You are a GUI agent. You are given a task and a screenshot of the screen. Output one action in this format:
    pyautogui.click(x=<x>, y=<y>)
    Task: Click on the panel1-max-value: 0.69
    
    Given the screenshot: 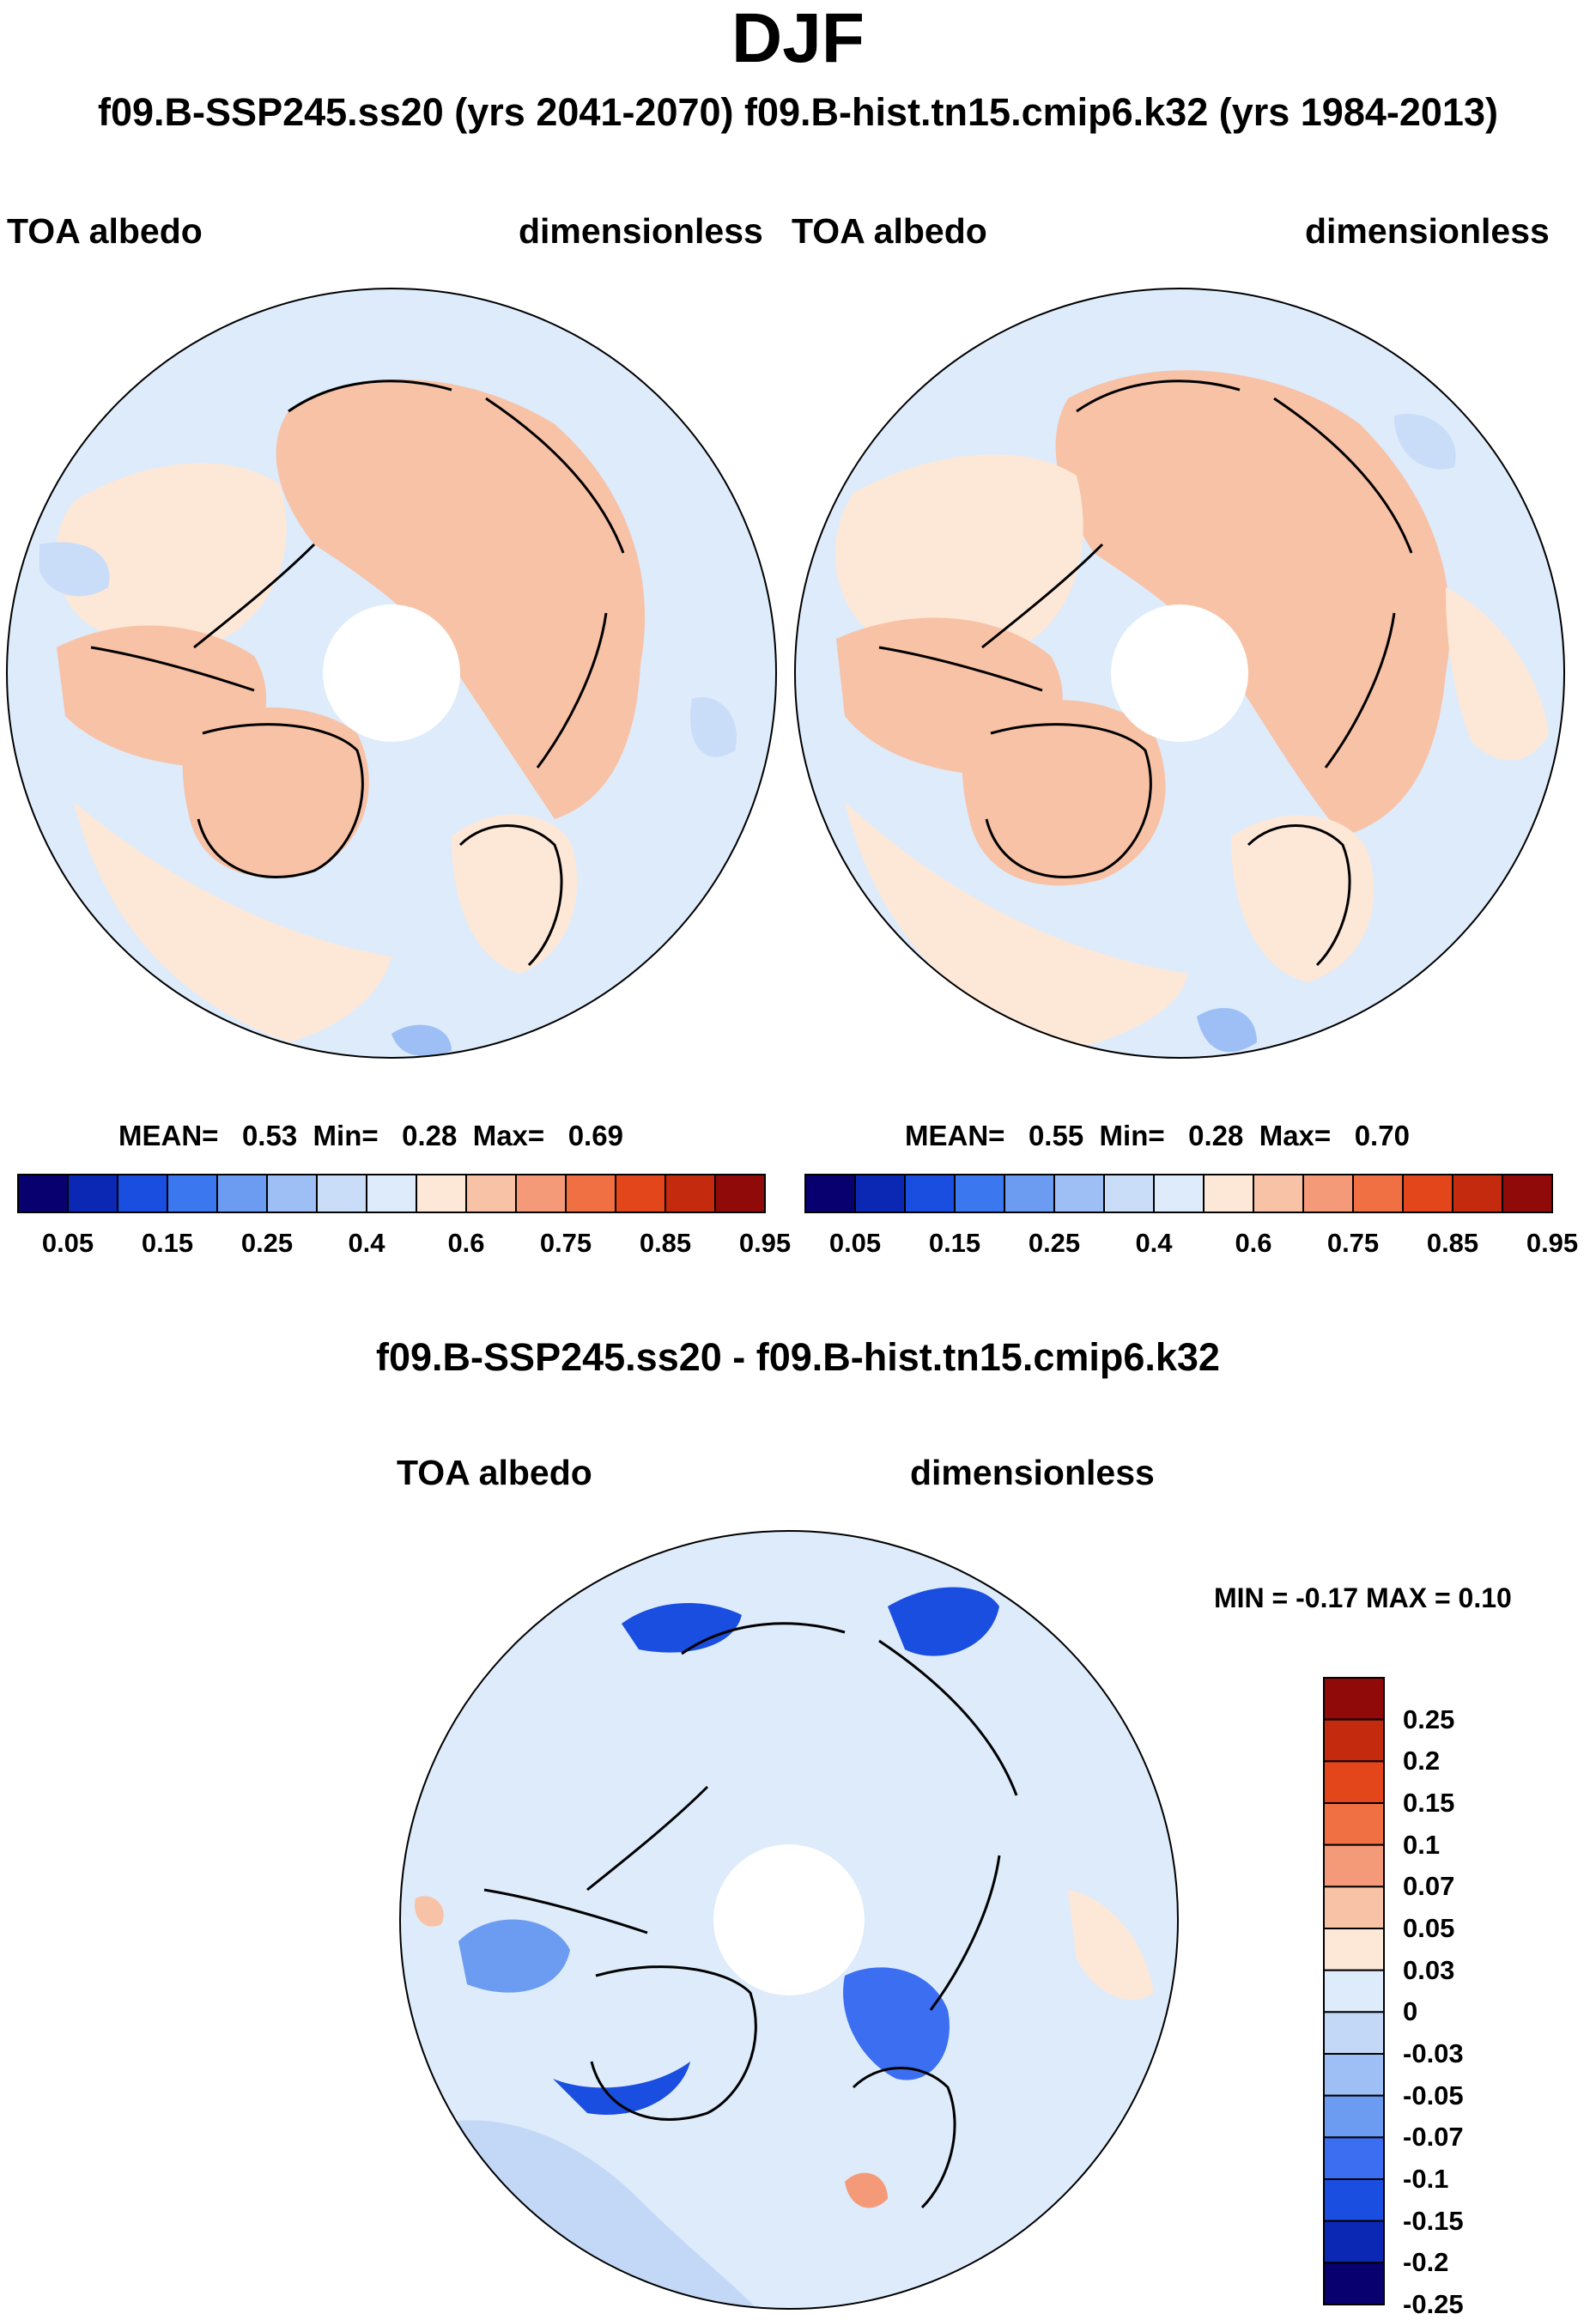 What is the action you would take?
    pyautogui.click(x=595, y=1135)
    